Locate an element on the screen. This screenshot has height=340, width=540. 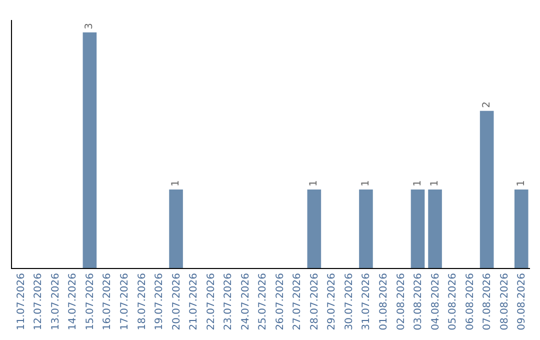
x-tick-label: 15.07.2026 is located at coordinates (90, 301).